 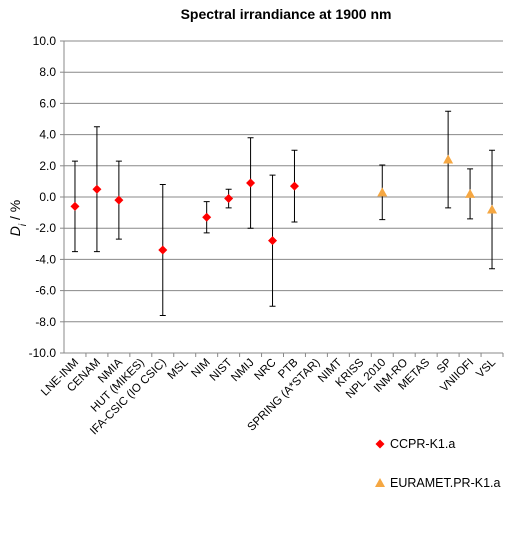 I want to click on y-axis-label: Di / %, so click(x=18, y=218).